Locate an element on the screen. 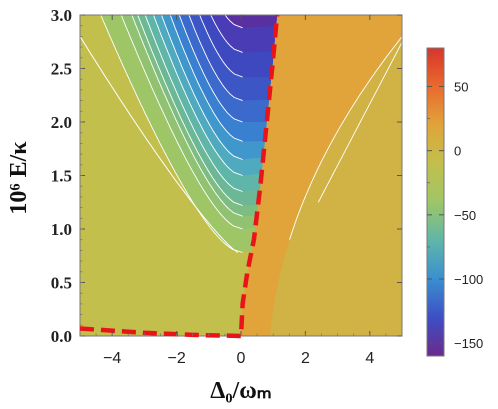 This screenshot has height=409, width=498. x-tick-label: −4 is located at coordinates (112, 358).